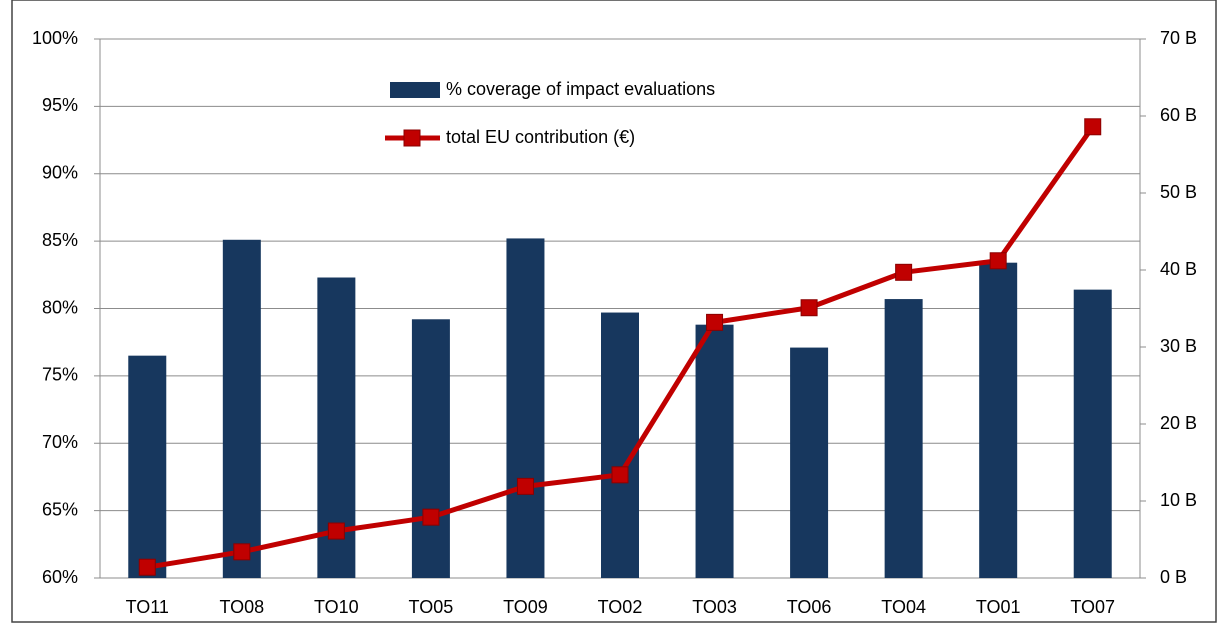 The width and height of the screenshot is (1218, 624). What do you see at coordinates (809, 607) in the screenshot?
I see `x-tick-label: TO06` at bounding box center [809, 607].